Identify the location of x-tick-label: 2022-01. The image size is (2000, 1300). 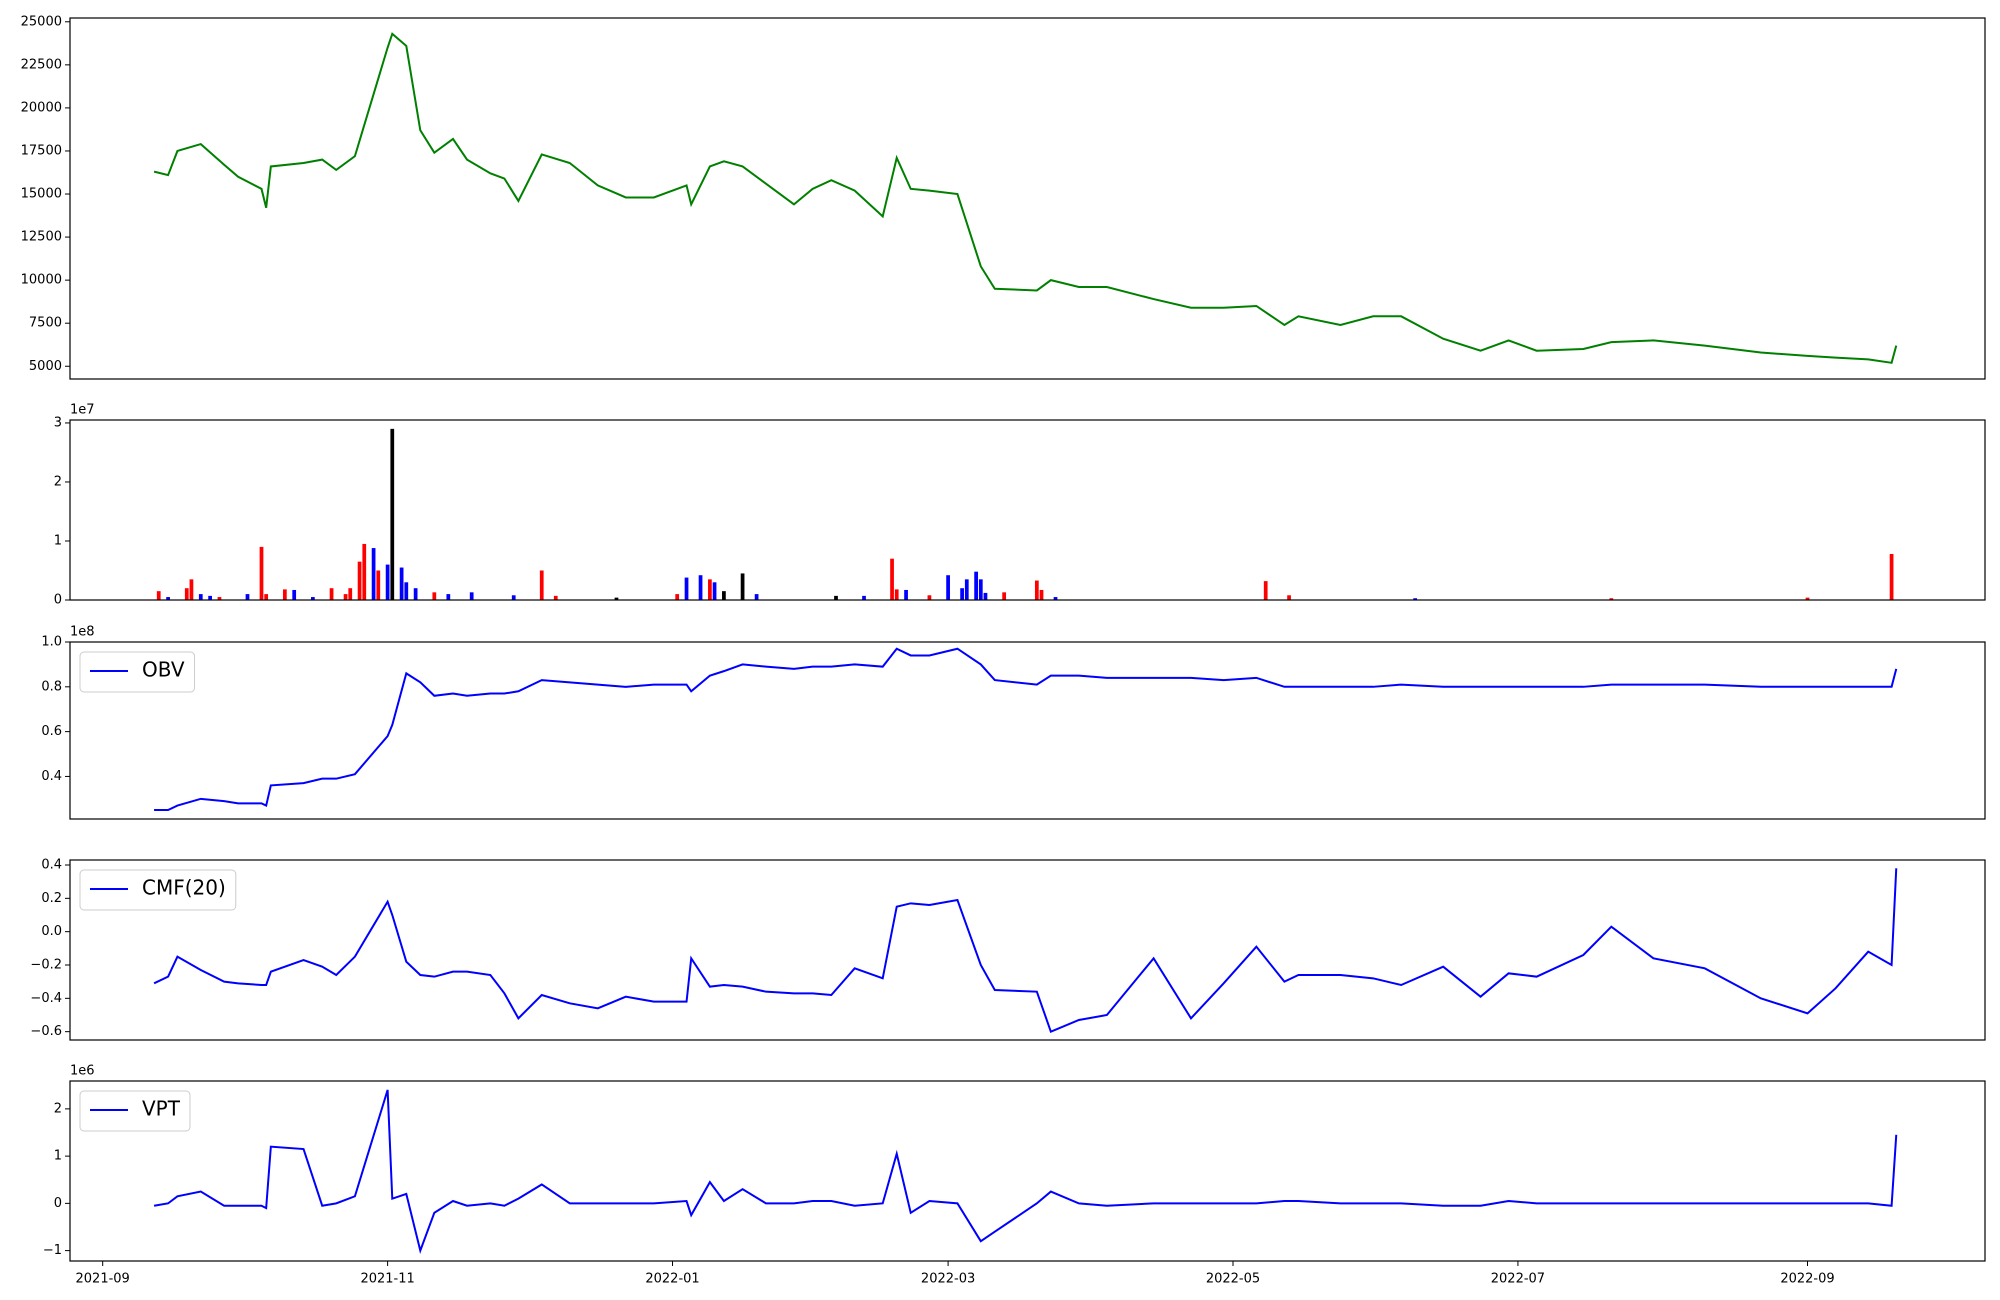
(672, 1279).